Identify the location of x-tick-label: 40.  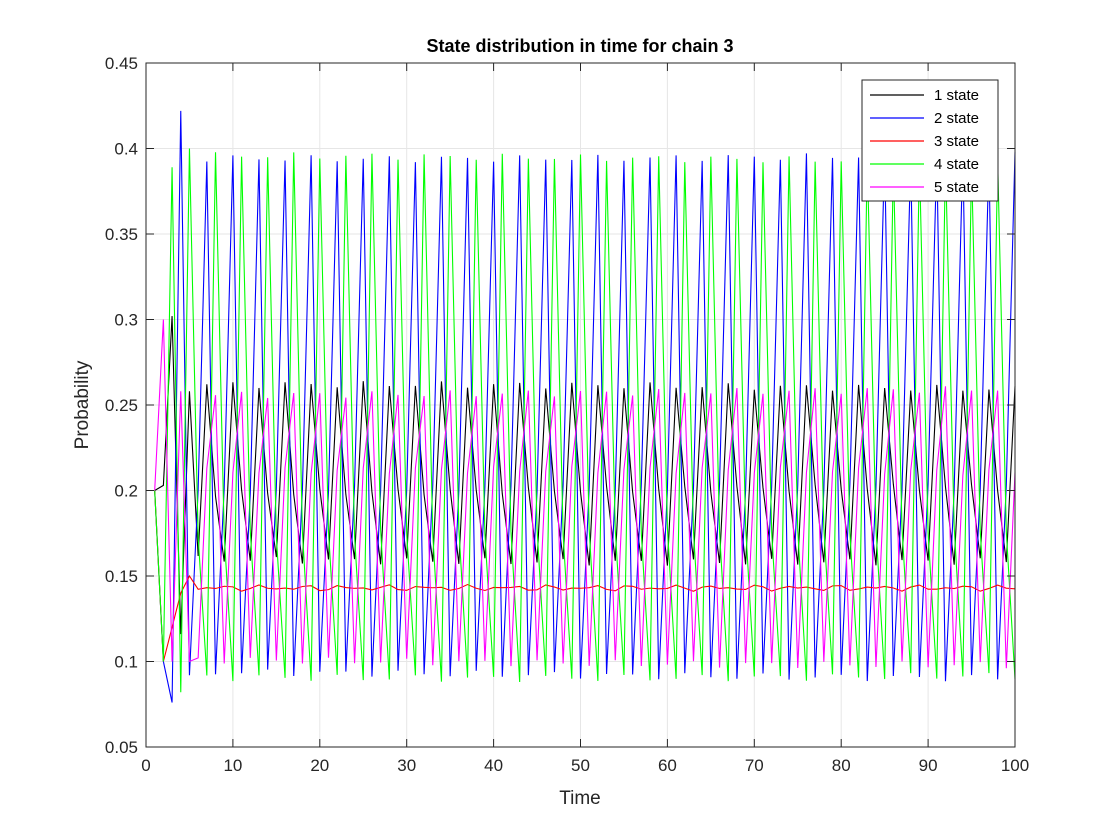
(493, 765).